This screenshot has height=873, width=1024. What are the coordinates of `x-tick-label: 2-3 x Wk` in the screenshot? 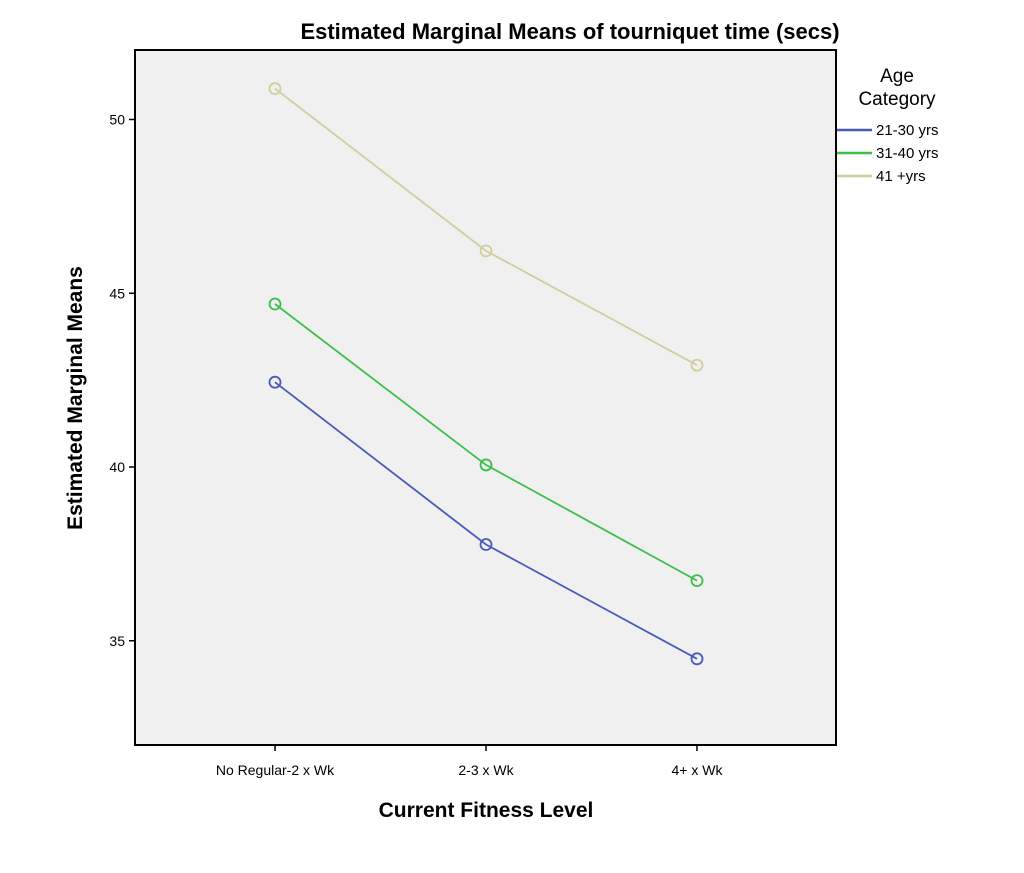 It's located at (486, 770).